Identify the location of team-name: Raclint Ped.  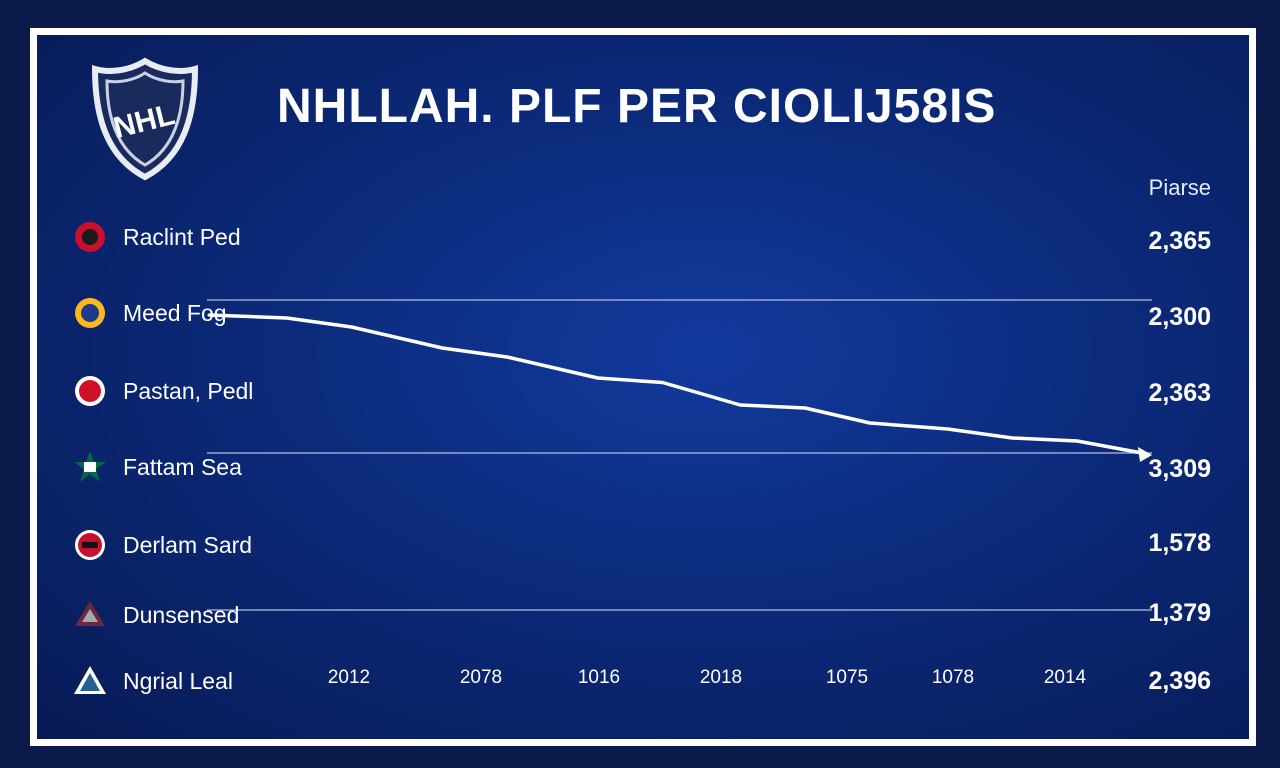
(182, 236).